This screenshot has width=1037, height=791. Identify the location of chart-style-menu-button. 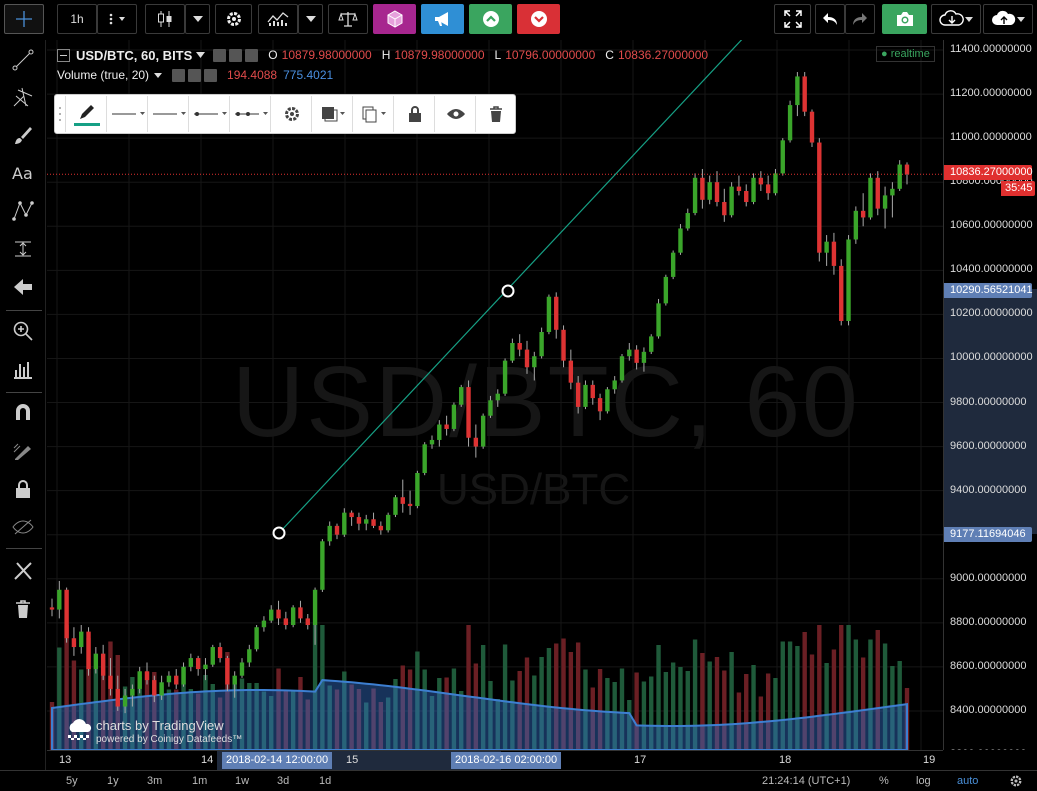
(197, 19).